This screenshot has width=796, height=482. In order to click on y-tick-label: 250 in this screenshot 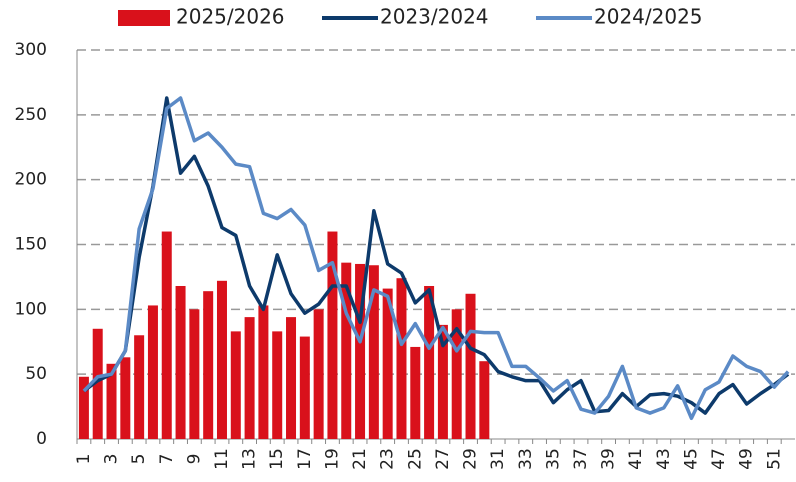, I will do `click(31, 115)`.